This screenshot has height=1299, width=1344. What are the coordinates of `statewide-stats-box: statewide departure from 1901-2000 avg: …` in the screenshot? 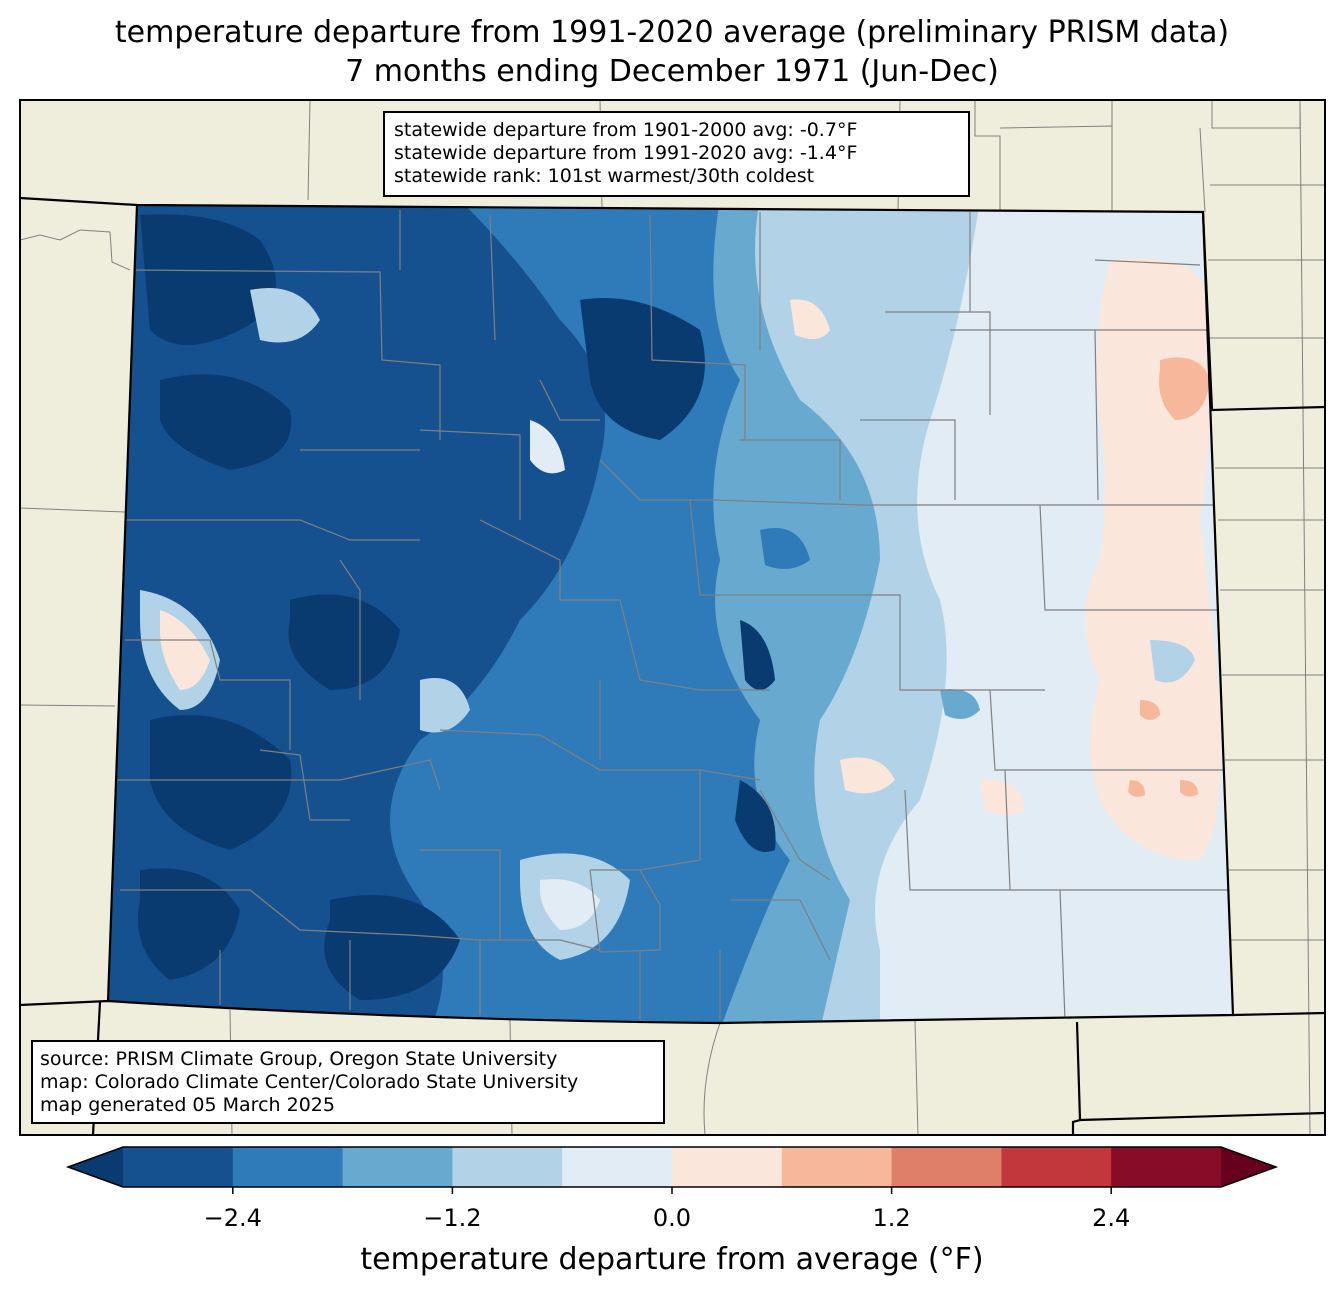 It's located at (676, 154).